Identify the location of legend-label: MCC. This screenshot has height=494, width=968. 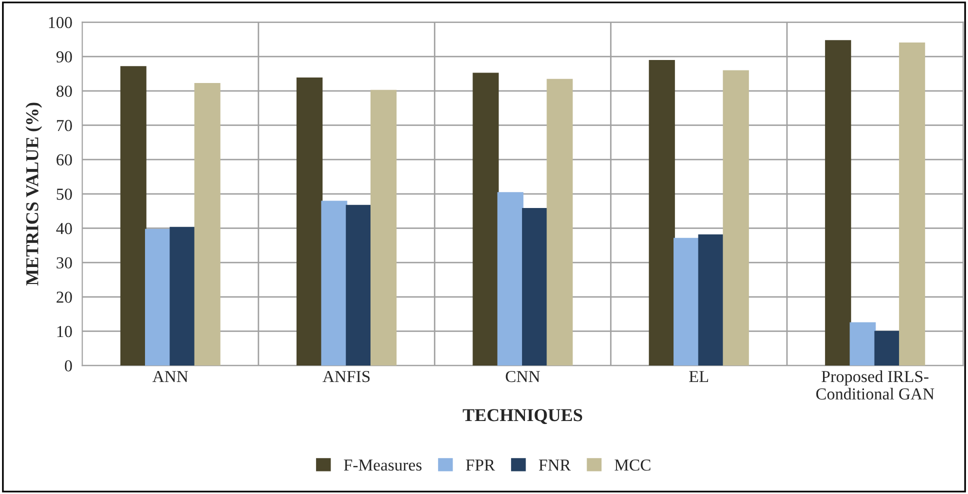
(632, 465).